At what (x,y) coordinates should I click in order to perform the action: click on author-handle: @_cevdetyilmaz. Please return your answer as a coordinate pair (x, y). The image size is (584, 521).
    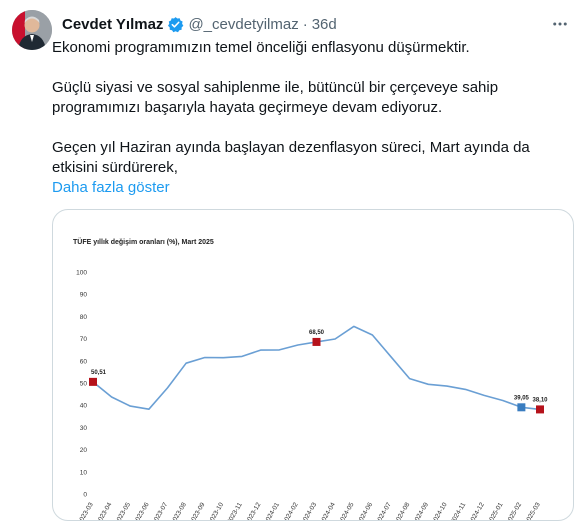
    Looking at the image, I should click on (243, 24).